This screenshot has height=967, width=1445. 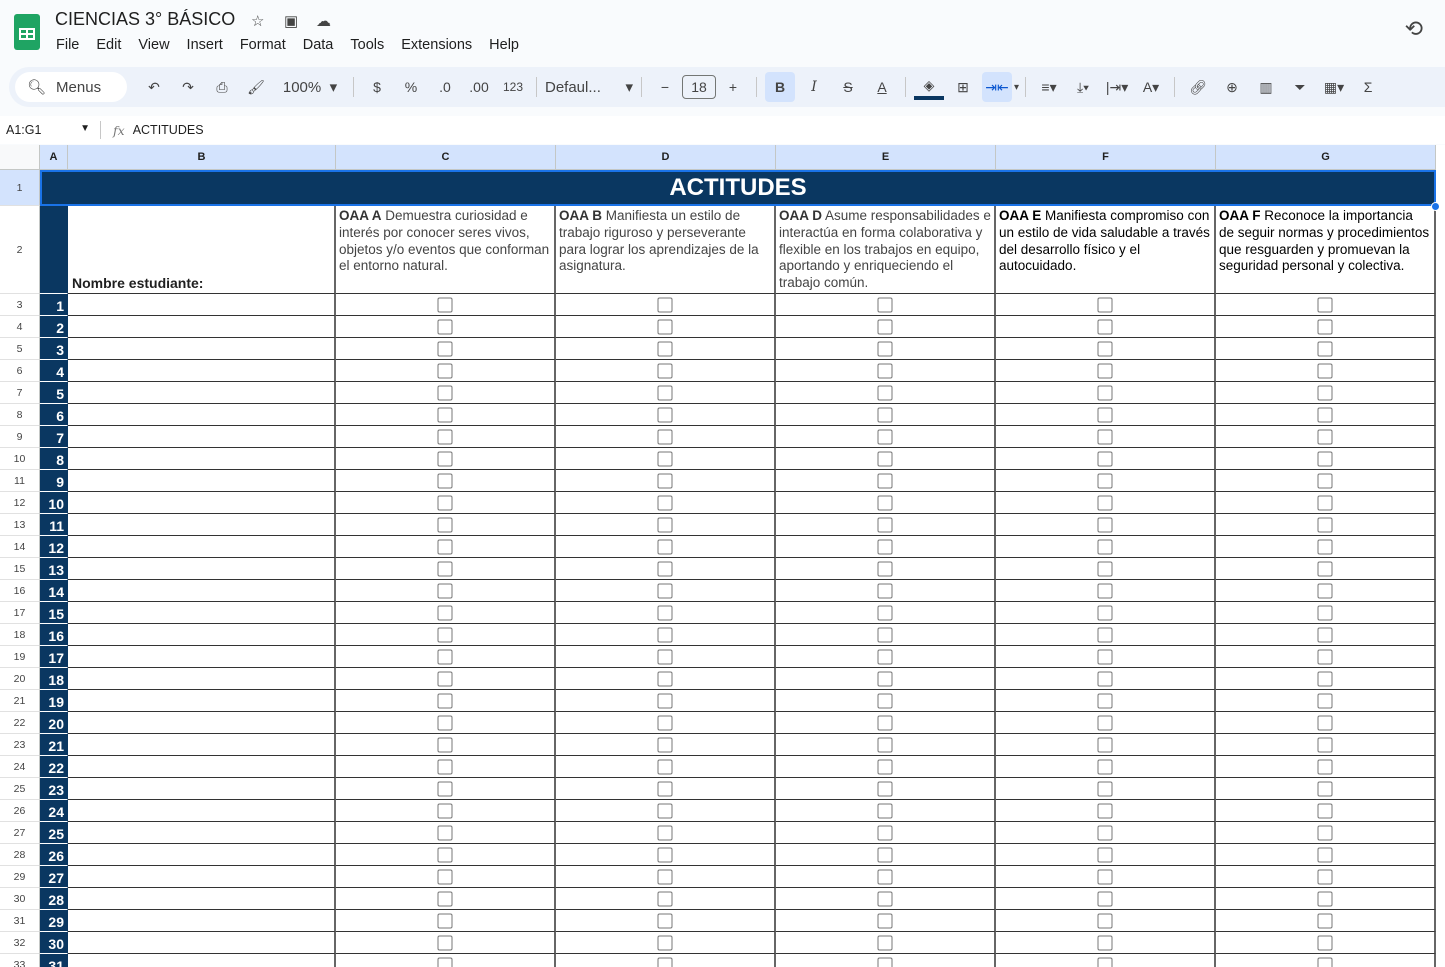 I want to click on row-header-24: 24, so click(x=20, y=767).